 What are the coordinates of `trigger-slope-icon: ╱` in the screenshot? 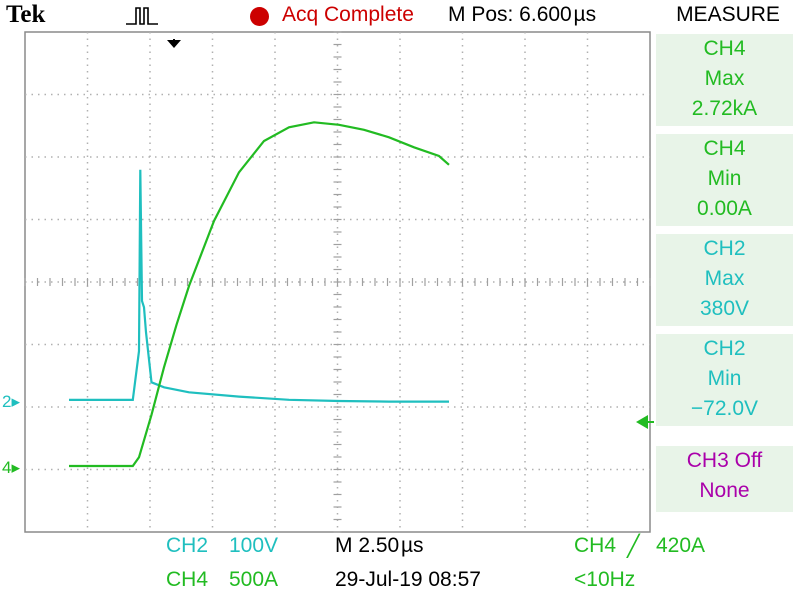 It's located at (633, 546).